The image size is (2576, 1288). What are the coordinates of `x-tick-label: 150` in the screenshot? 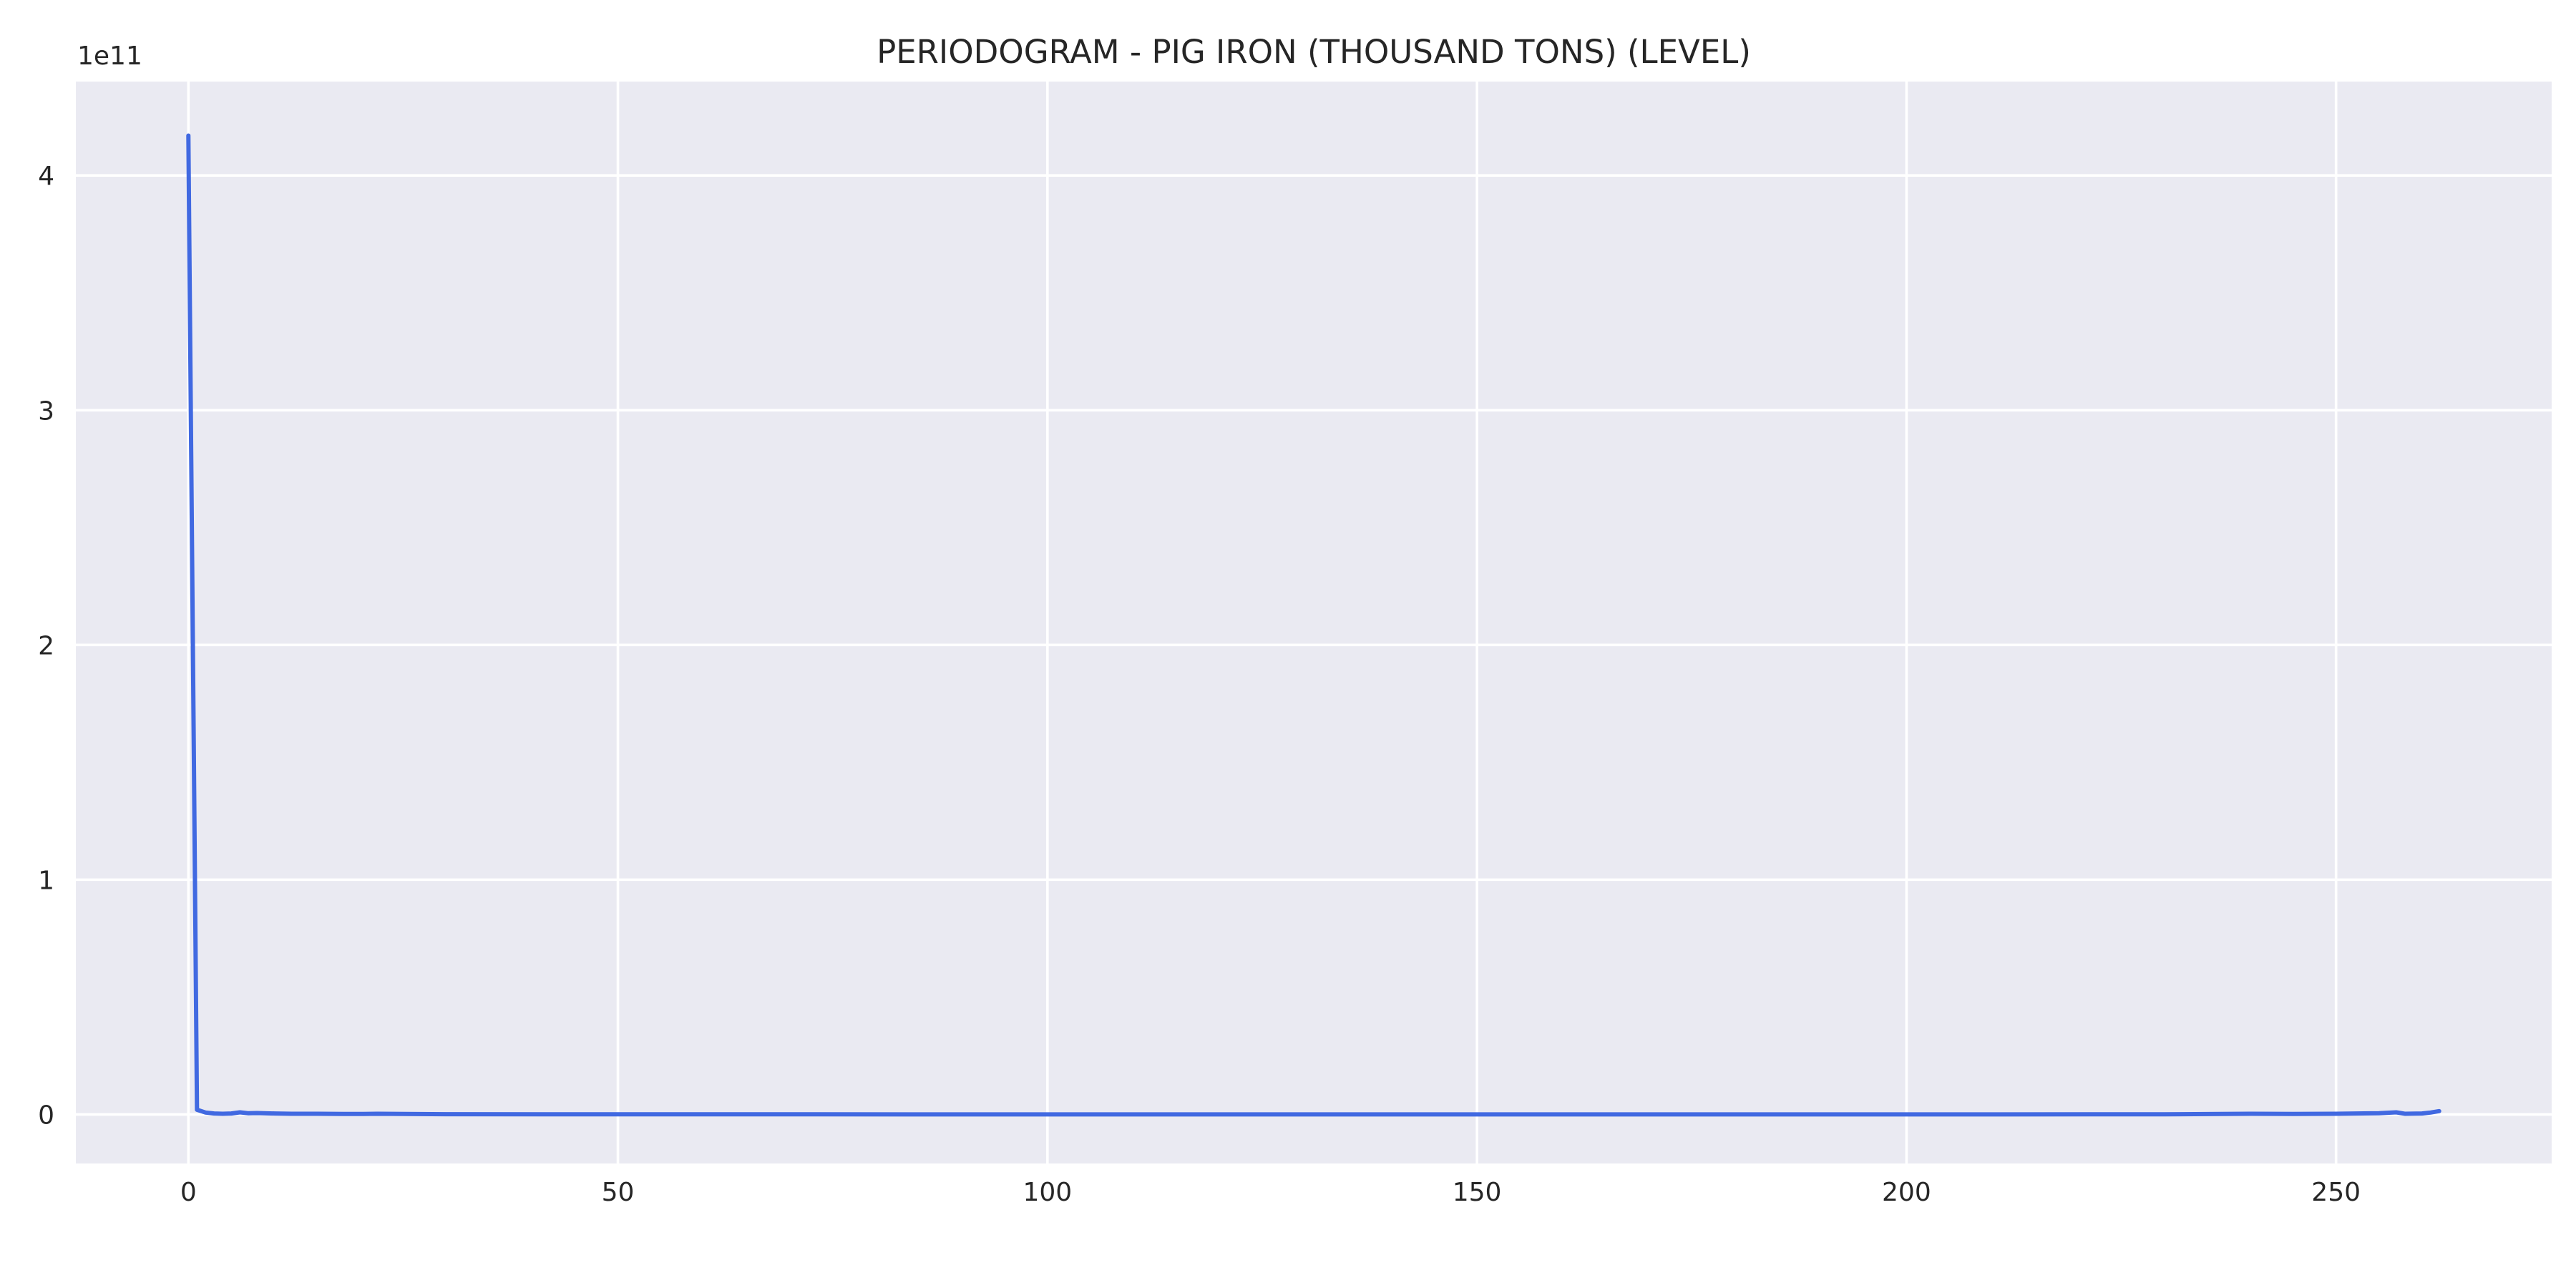 It's located at (1478, 1192).